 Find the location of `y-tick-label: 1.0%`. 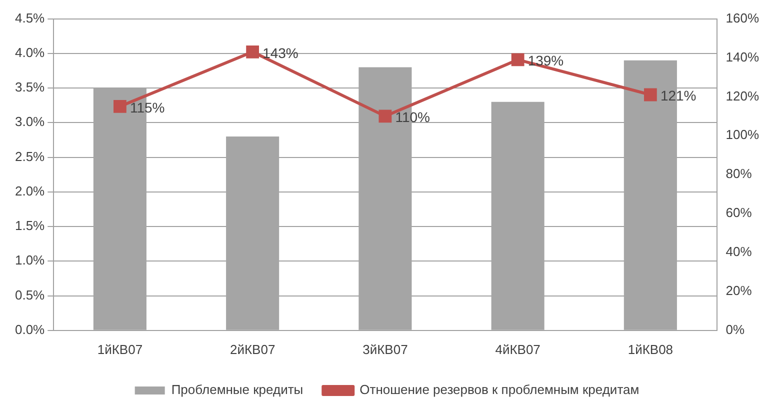

y-tick-label: 1.0% is located at coordinates (30, 260).